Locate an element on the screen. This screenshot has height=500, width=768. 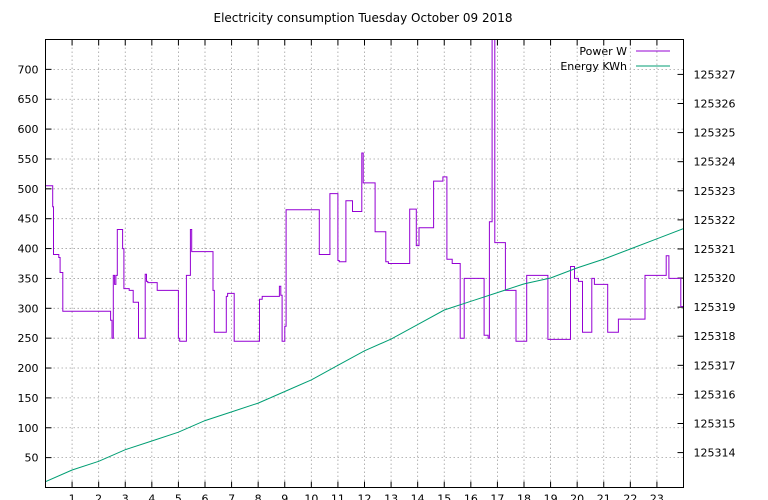
y2-tick-label: 125321 is located at coordinates (715, 249).